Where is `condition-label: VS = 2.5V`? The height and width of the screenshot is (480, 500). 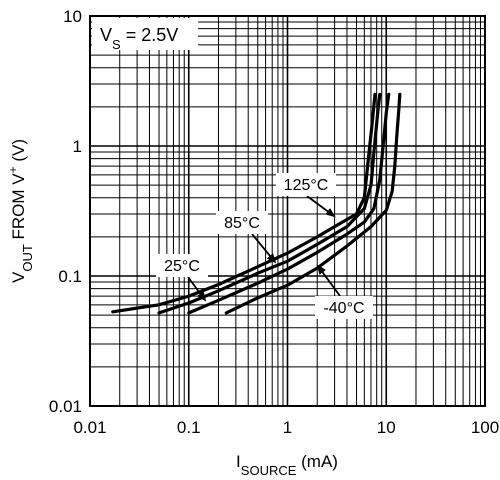
condition-label: VS = 2.5V is located at coordinates (145, 35).